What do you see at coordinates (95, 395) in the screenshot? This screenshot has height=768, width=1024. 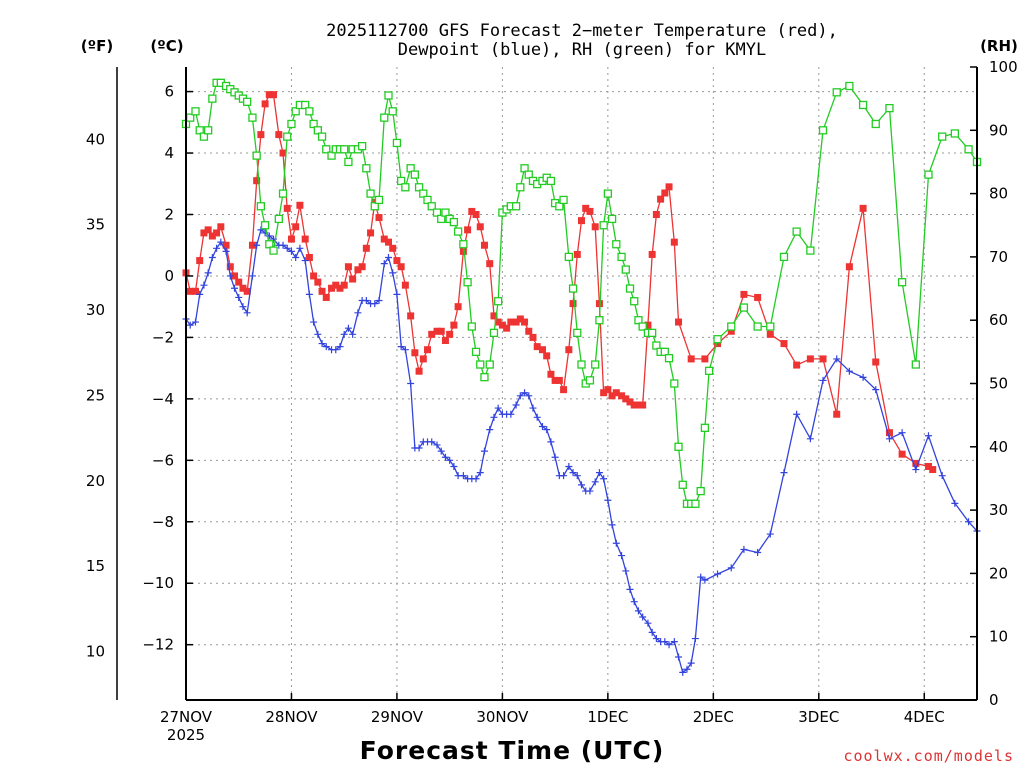 I see `fahrenheit-tick-label: 25` at bounding box center [95, 395].